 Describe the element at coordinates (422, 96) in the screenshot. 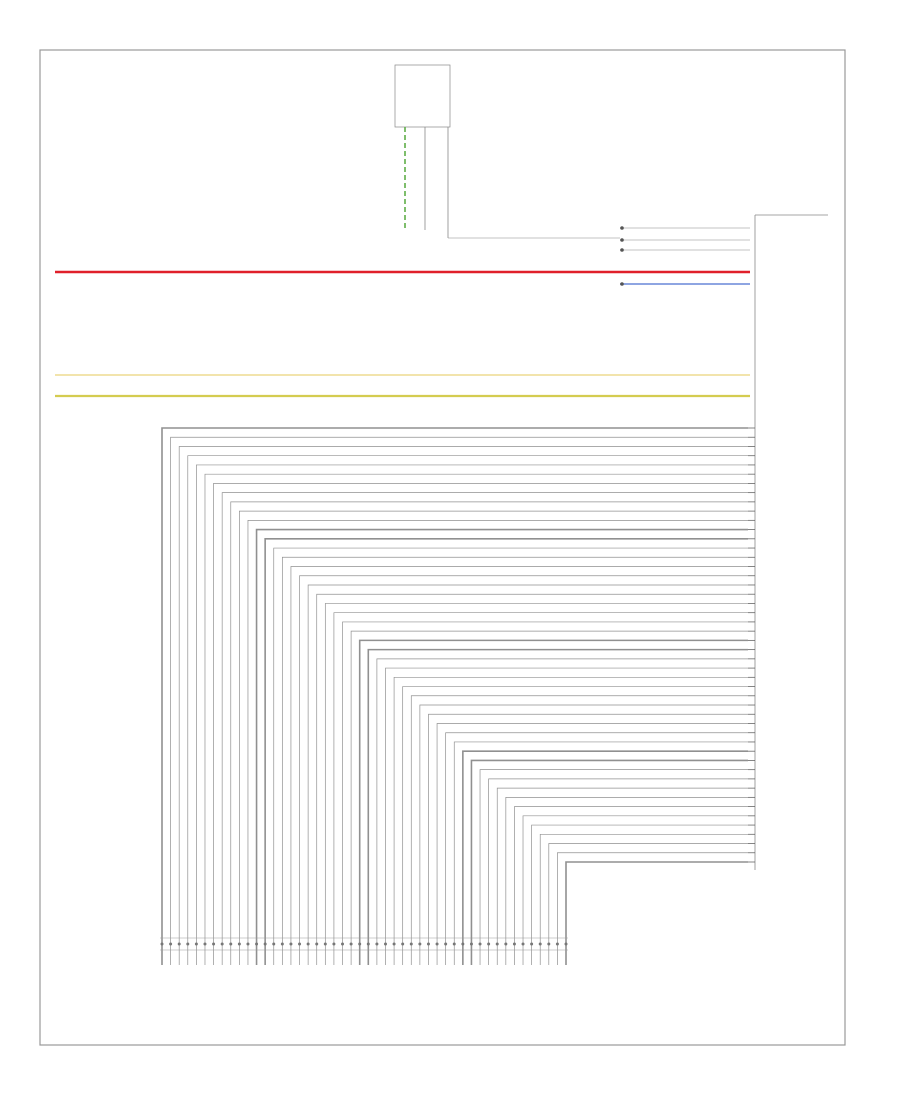

I see `top-connector` at that location.